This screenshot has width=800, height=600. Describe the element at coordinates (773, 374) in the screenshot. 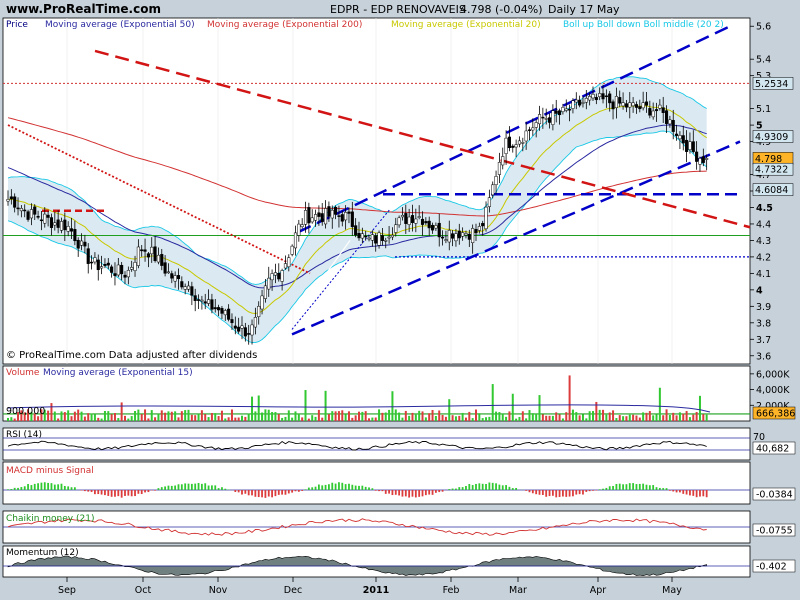

I see `volume-tick-label: 6,000K` at that location.